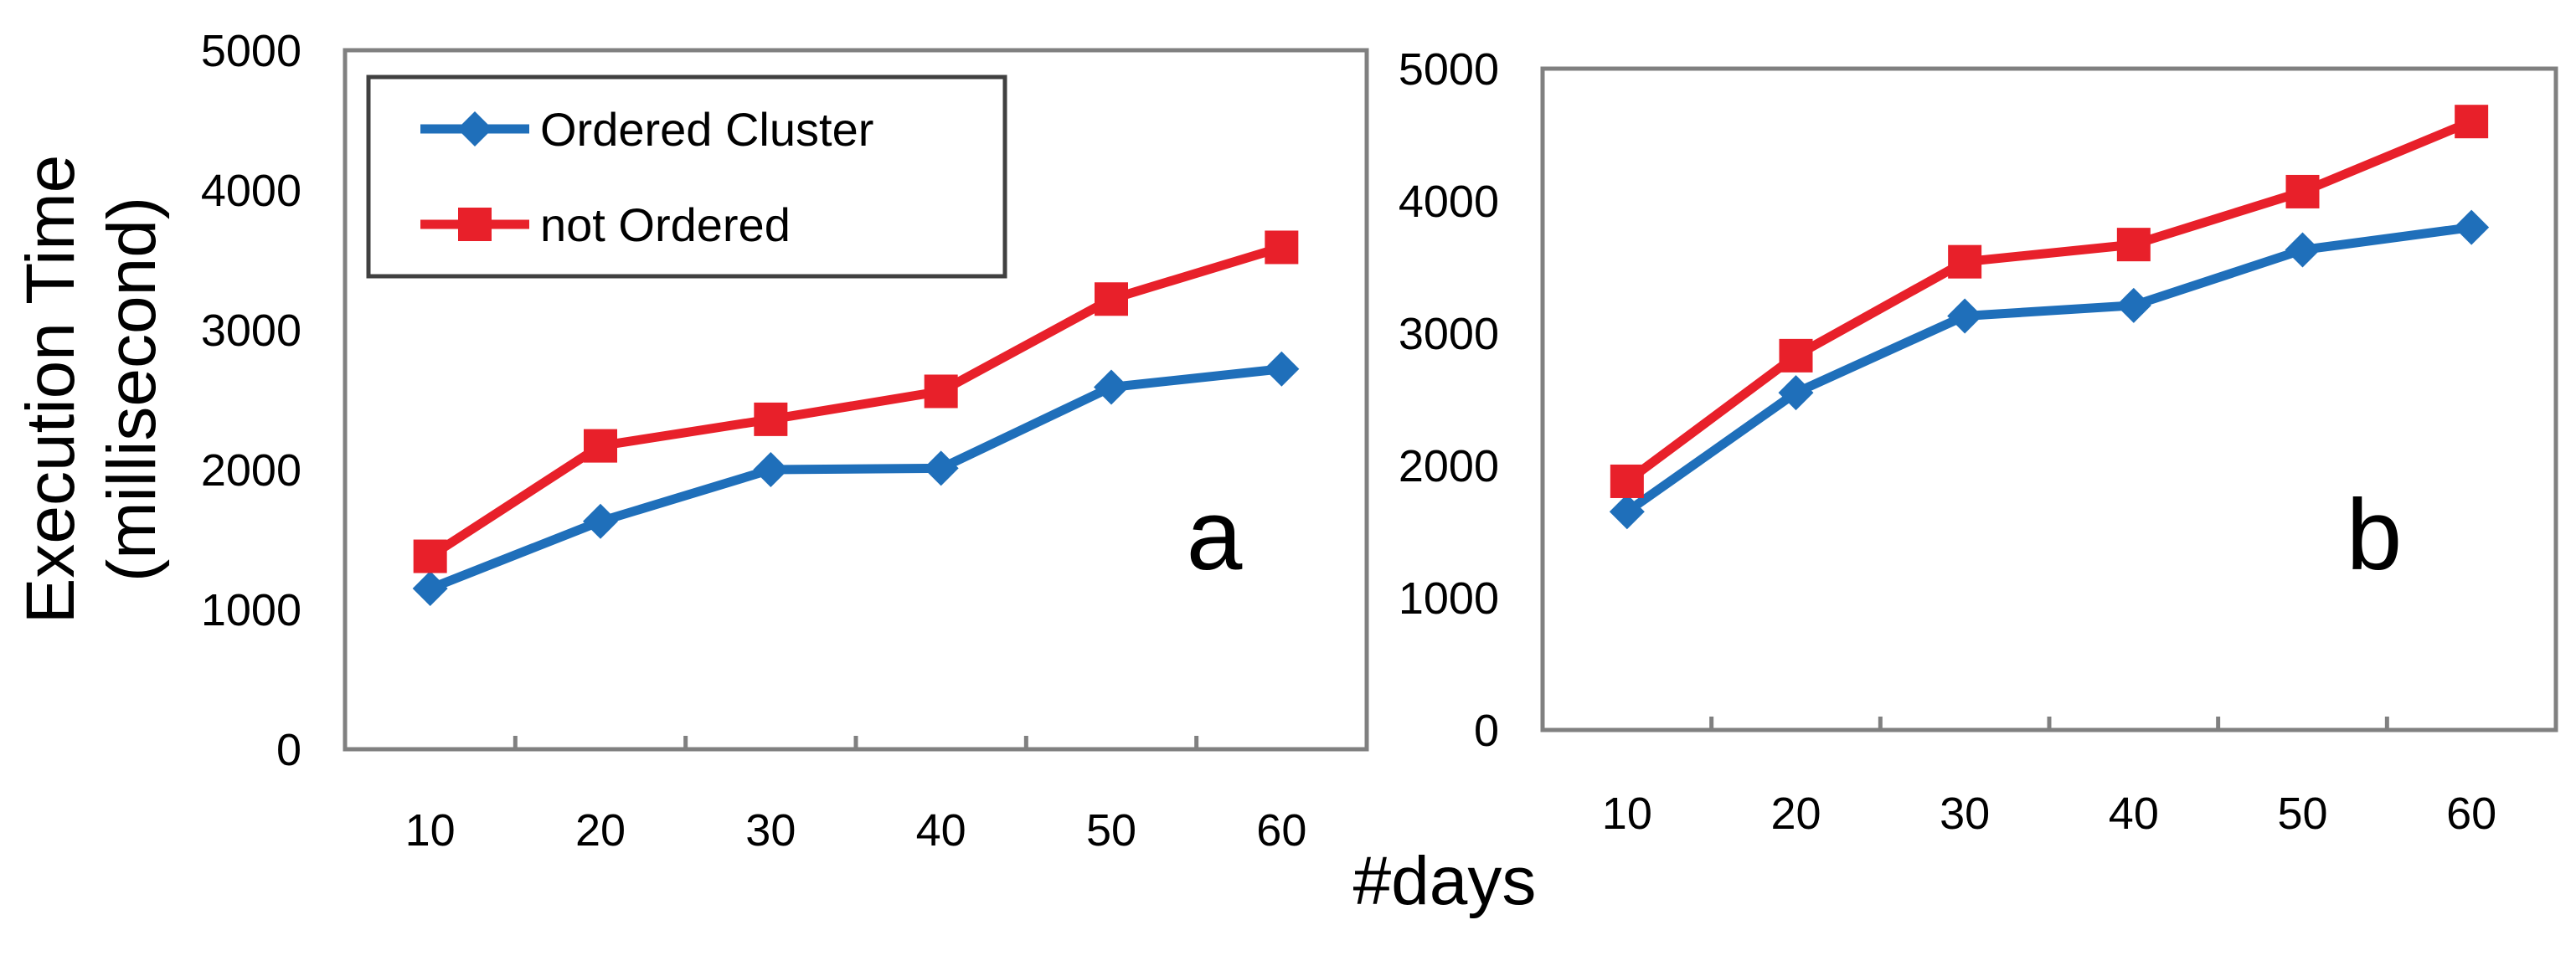 This screenshot has width=2576, height=956. I want to click on legend-label: Ordered Cluster, so click(706, 129).